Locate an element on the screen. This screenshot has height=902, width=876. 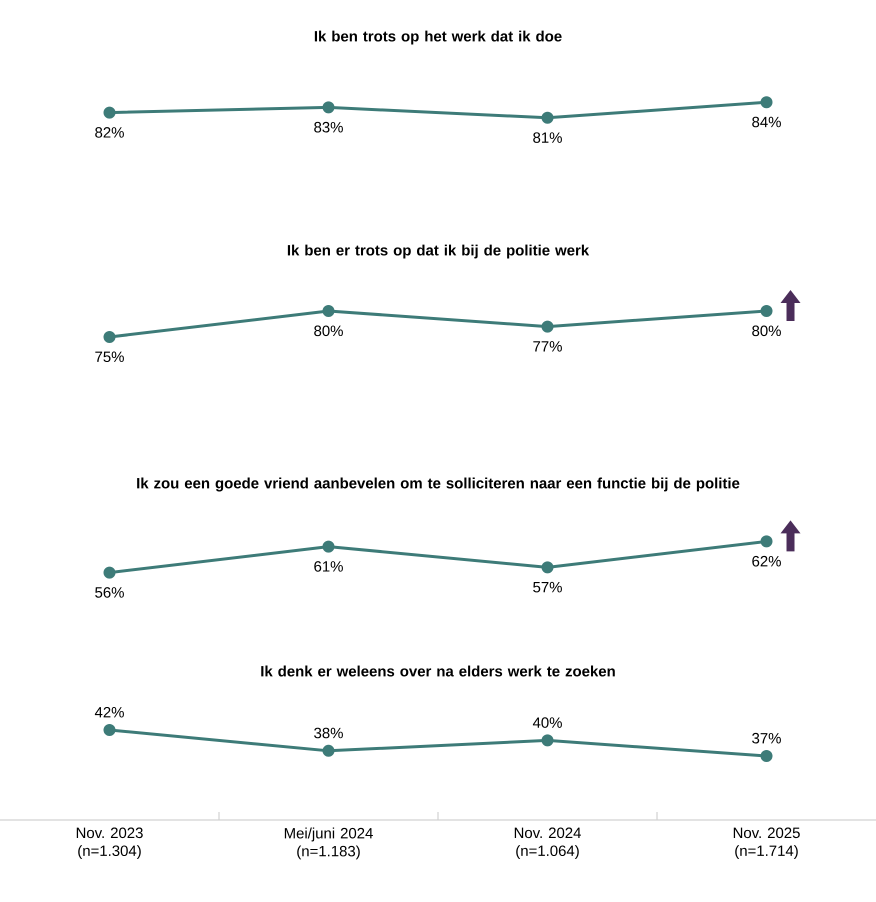
data-label: 77% is located at coordinates (547, 346).